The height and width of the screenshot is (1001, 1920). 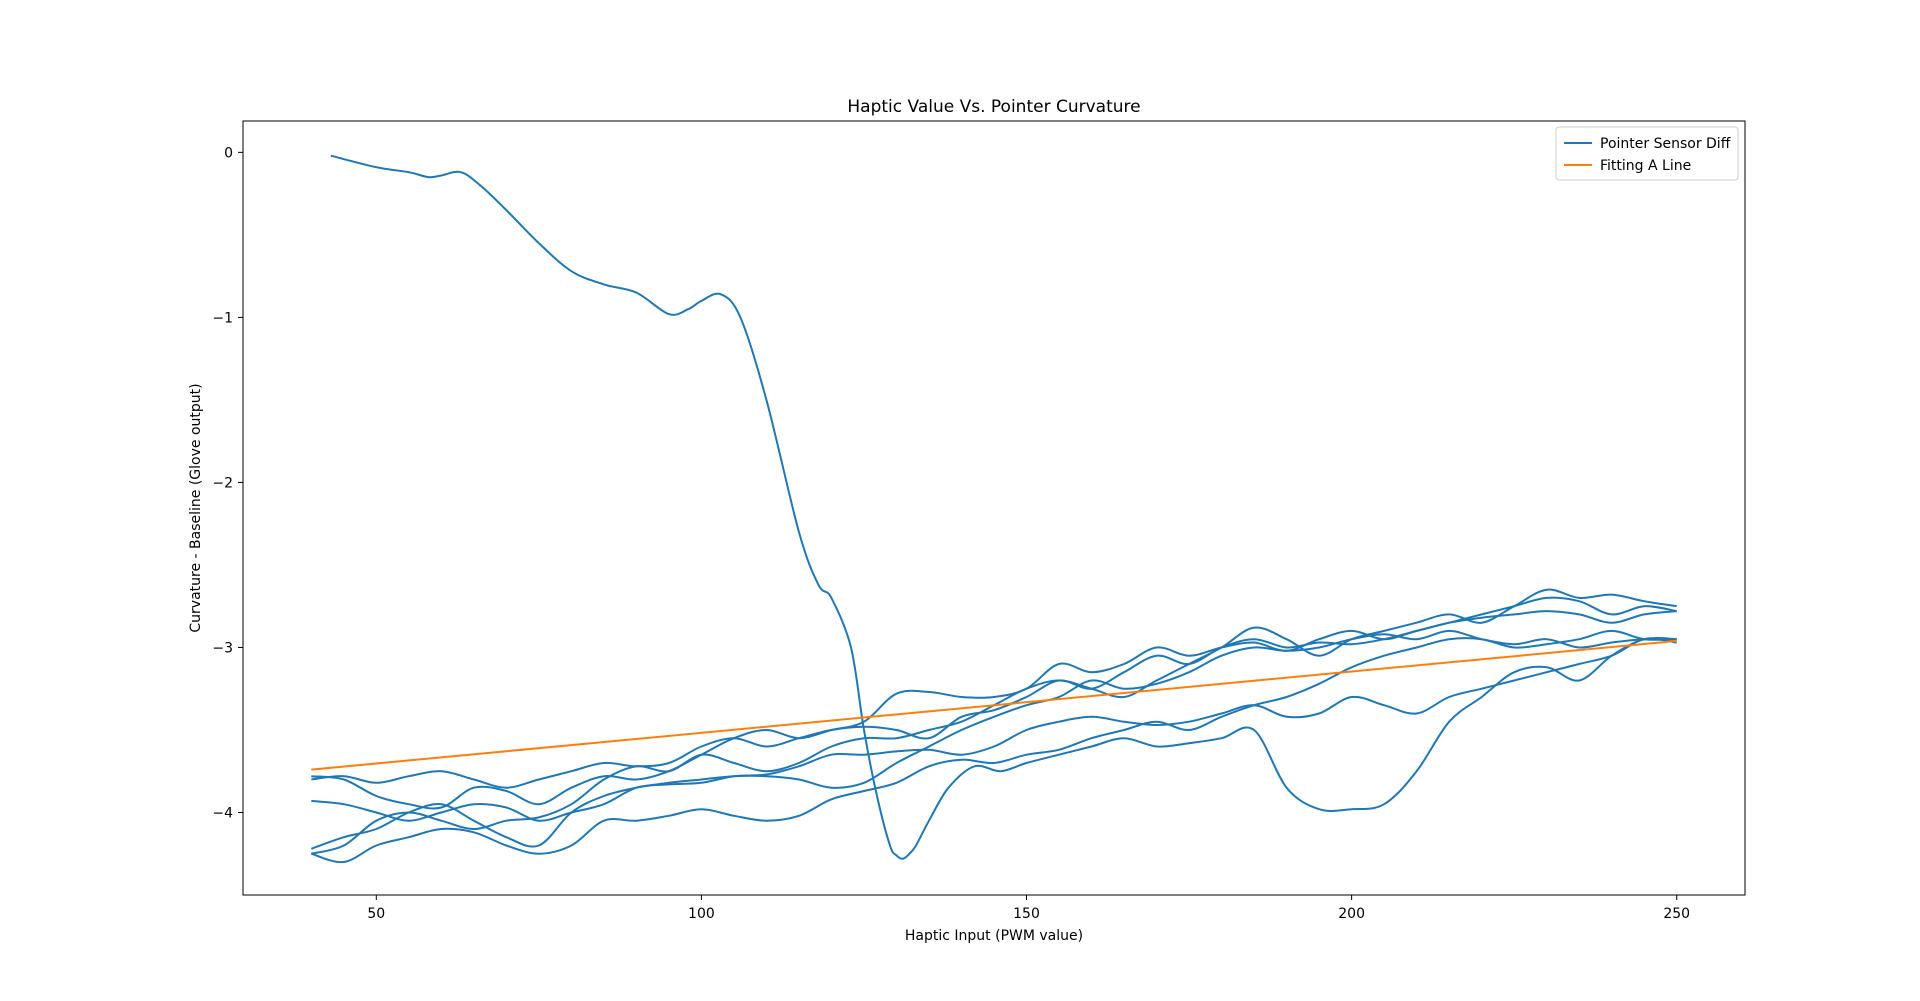 What do you see at coordinates (222, 483) in the screenshot?
I see `y-tick-label: −2` at bounding box center [222, 483].